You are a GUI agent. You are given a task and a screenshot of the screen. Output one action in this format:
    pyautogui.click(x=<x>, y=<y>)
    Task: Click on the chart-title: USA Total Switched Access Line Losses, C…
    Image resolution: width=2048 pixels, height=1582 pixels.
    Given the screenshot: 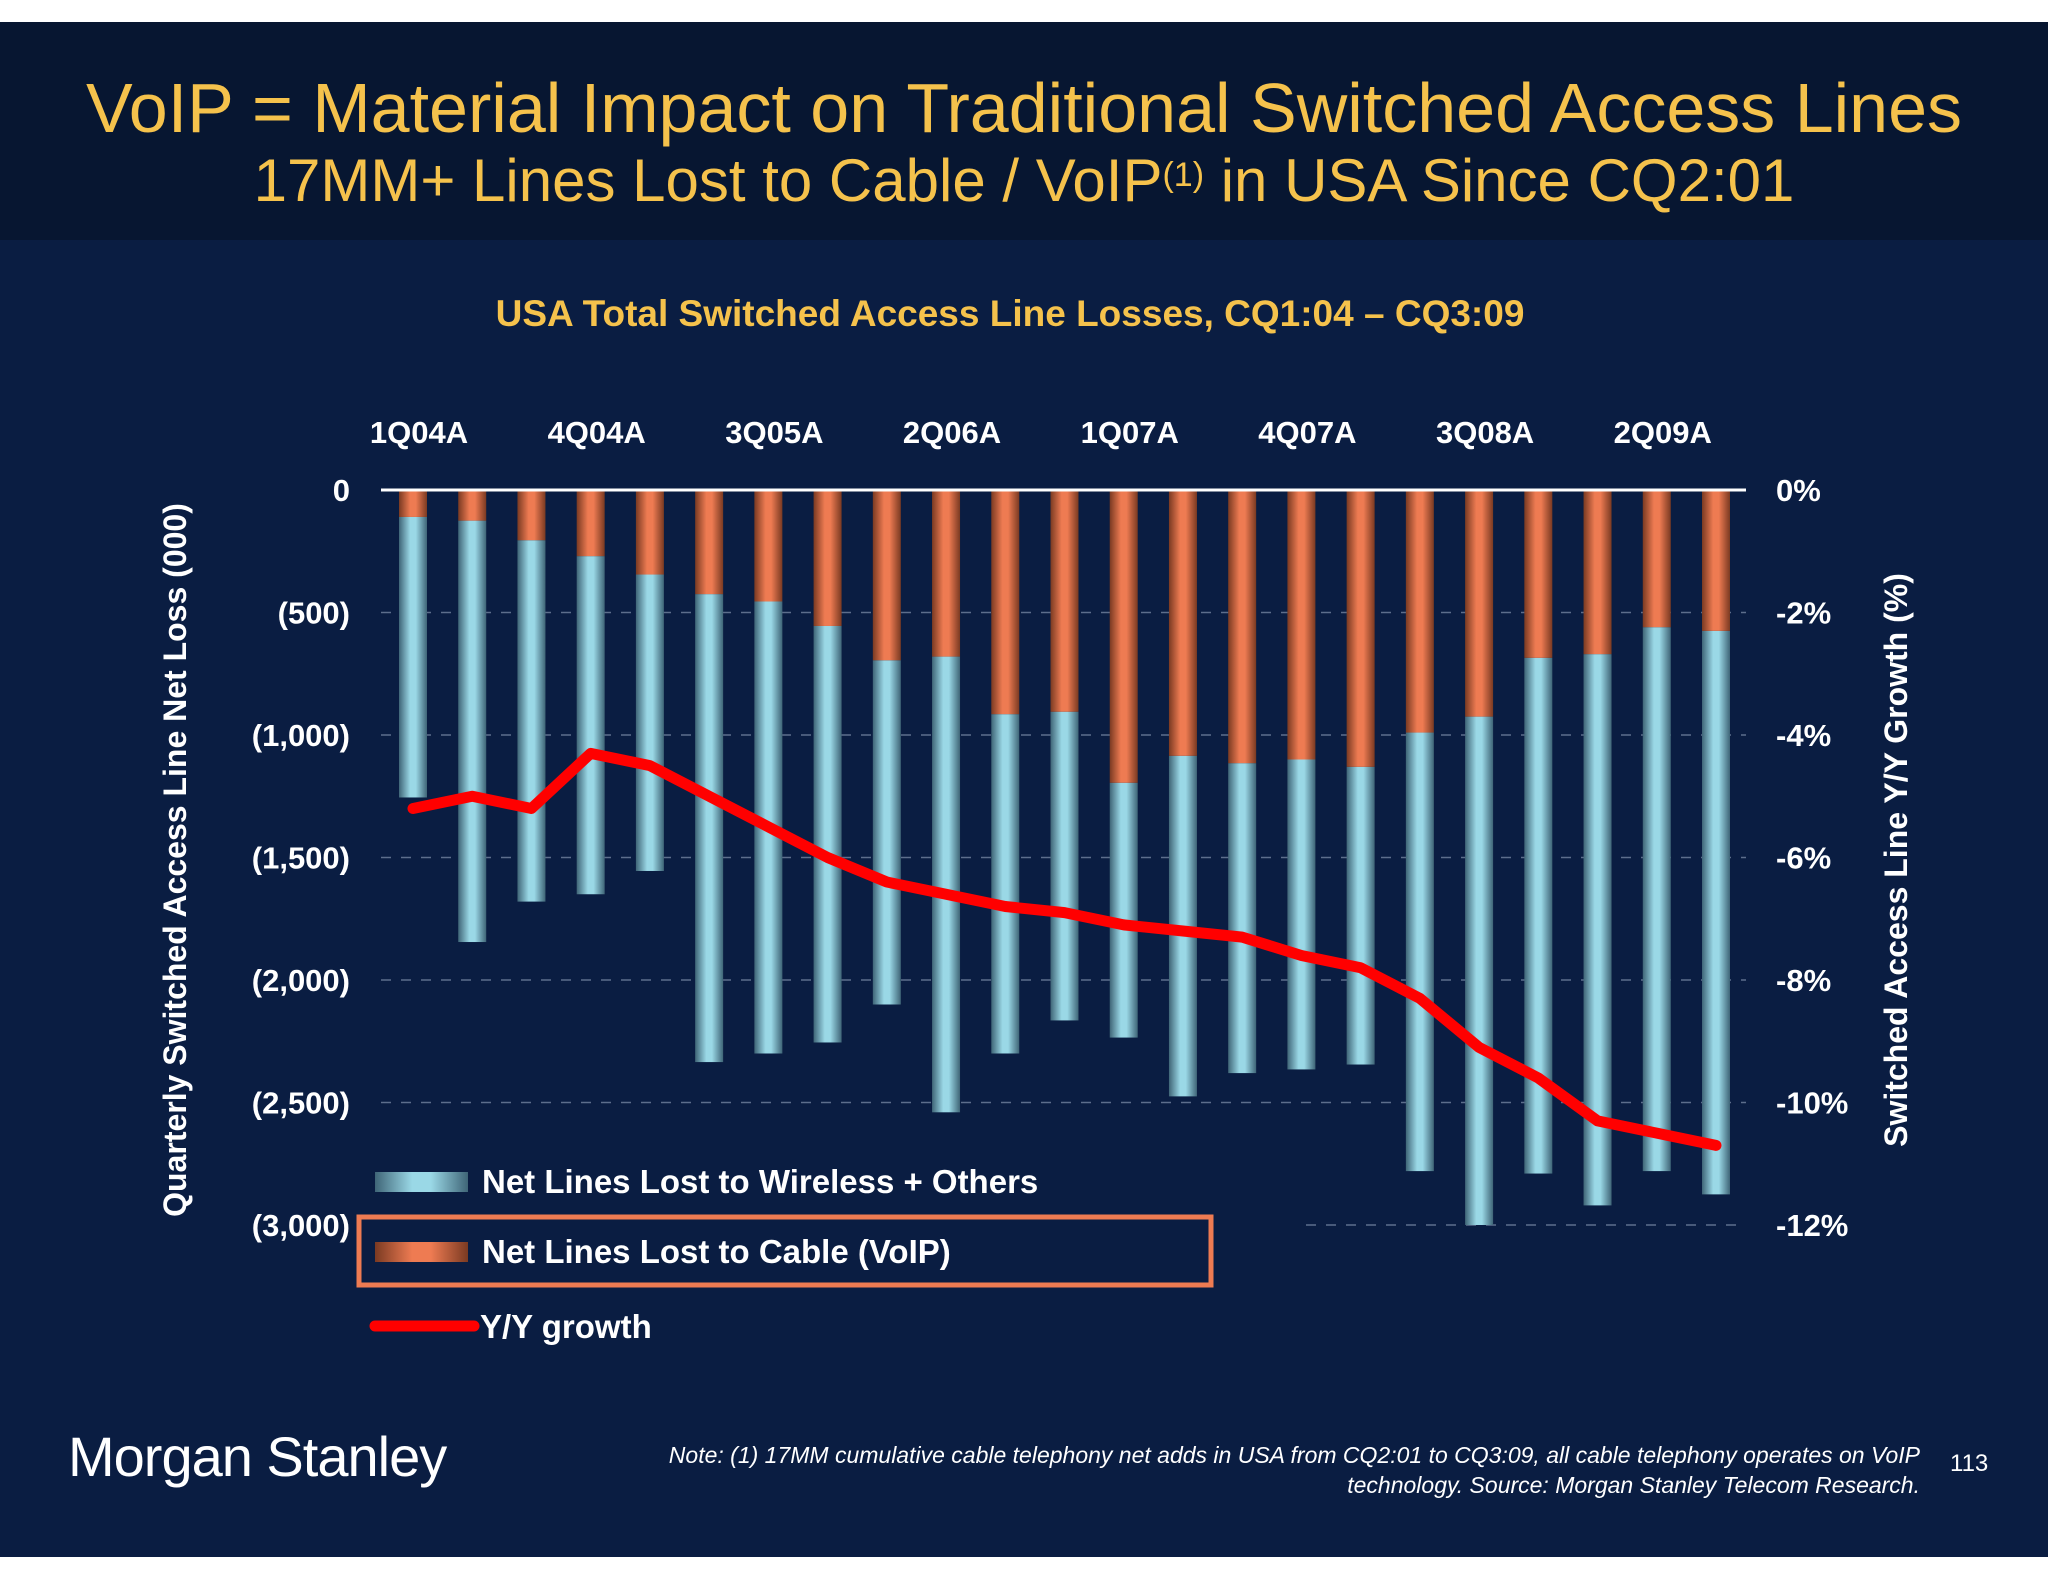 What is the action you would take?
    pyautogui.click(x=1010, y=313)
    